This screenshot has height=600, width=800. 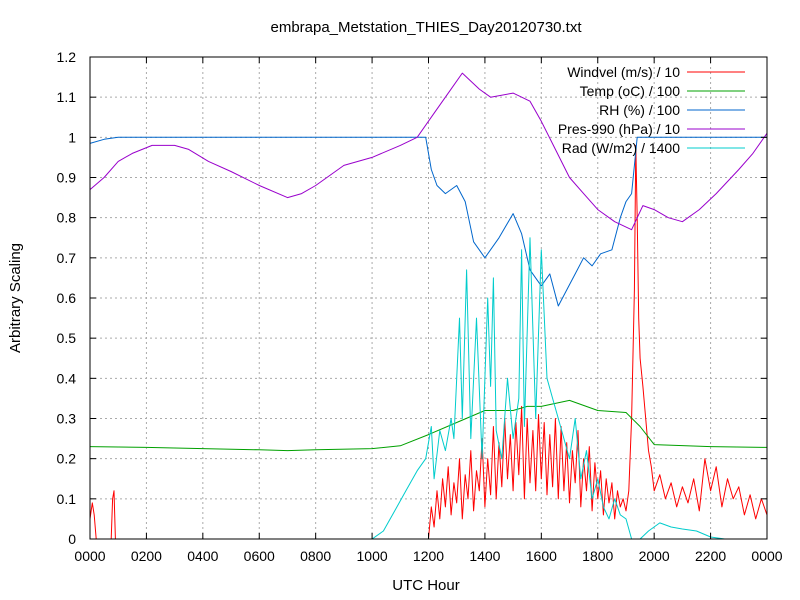 I want to click on x-tick-label: 1400, so click(x=484, y=556).